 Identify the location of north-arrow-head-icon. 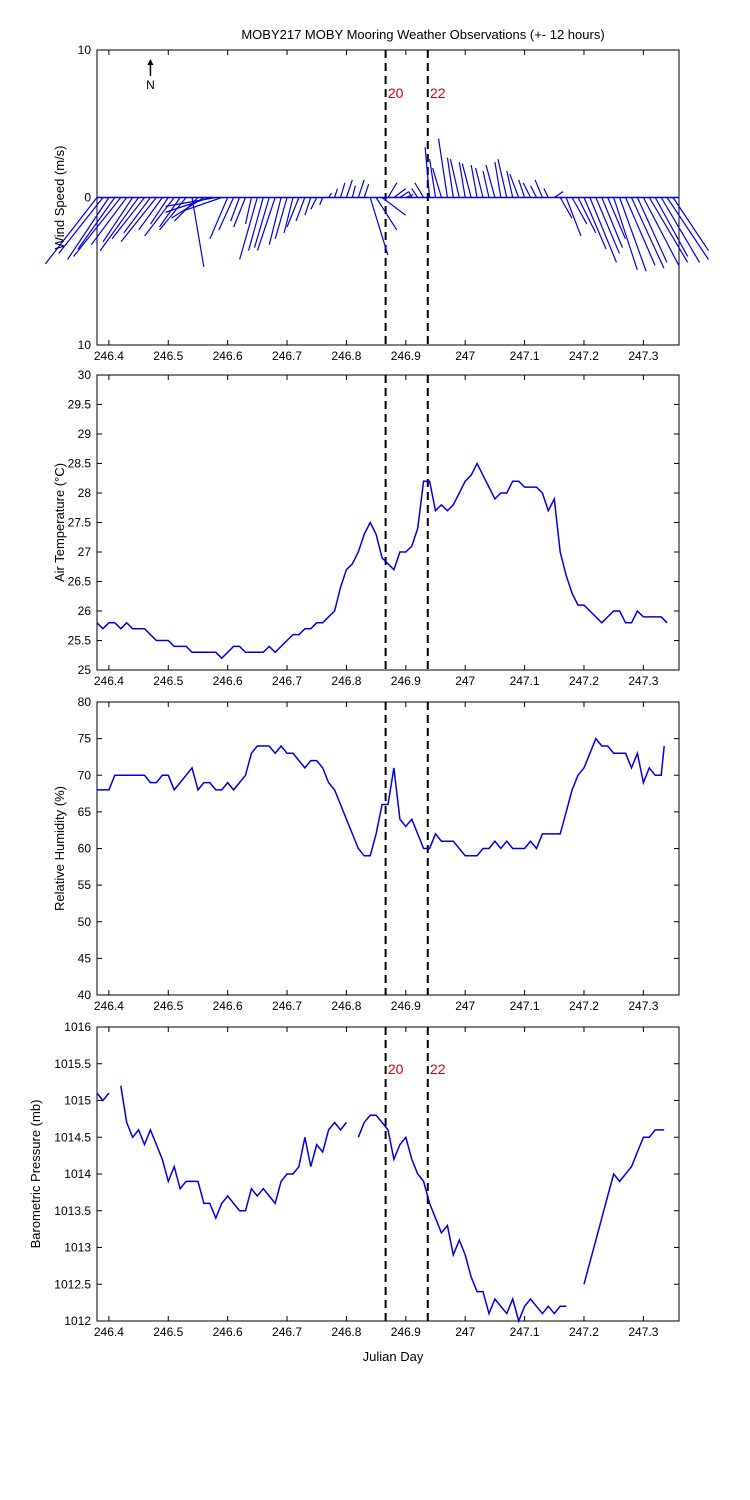
(150, 62).